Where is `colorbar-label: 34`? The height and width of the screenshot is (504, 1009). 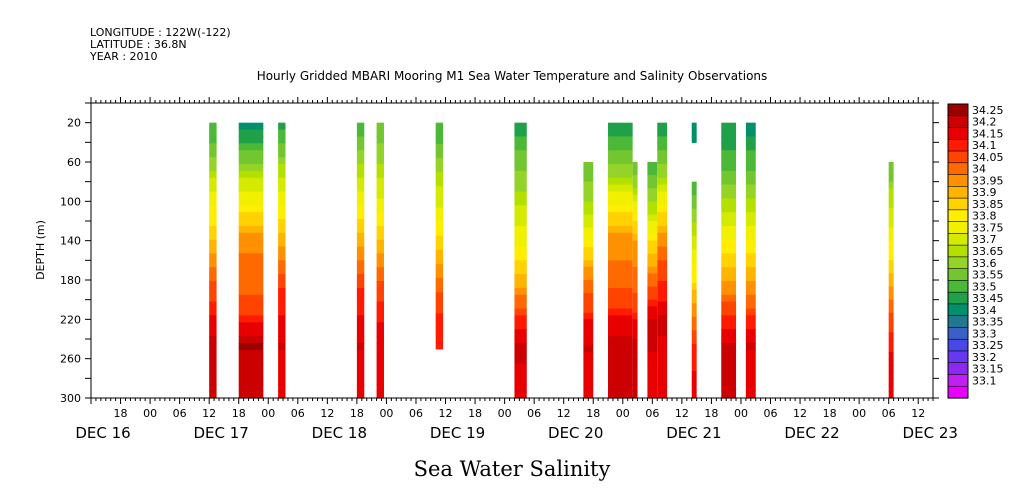 colorbar-label: 34 is located at coordinates (979, 169).